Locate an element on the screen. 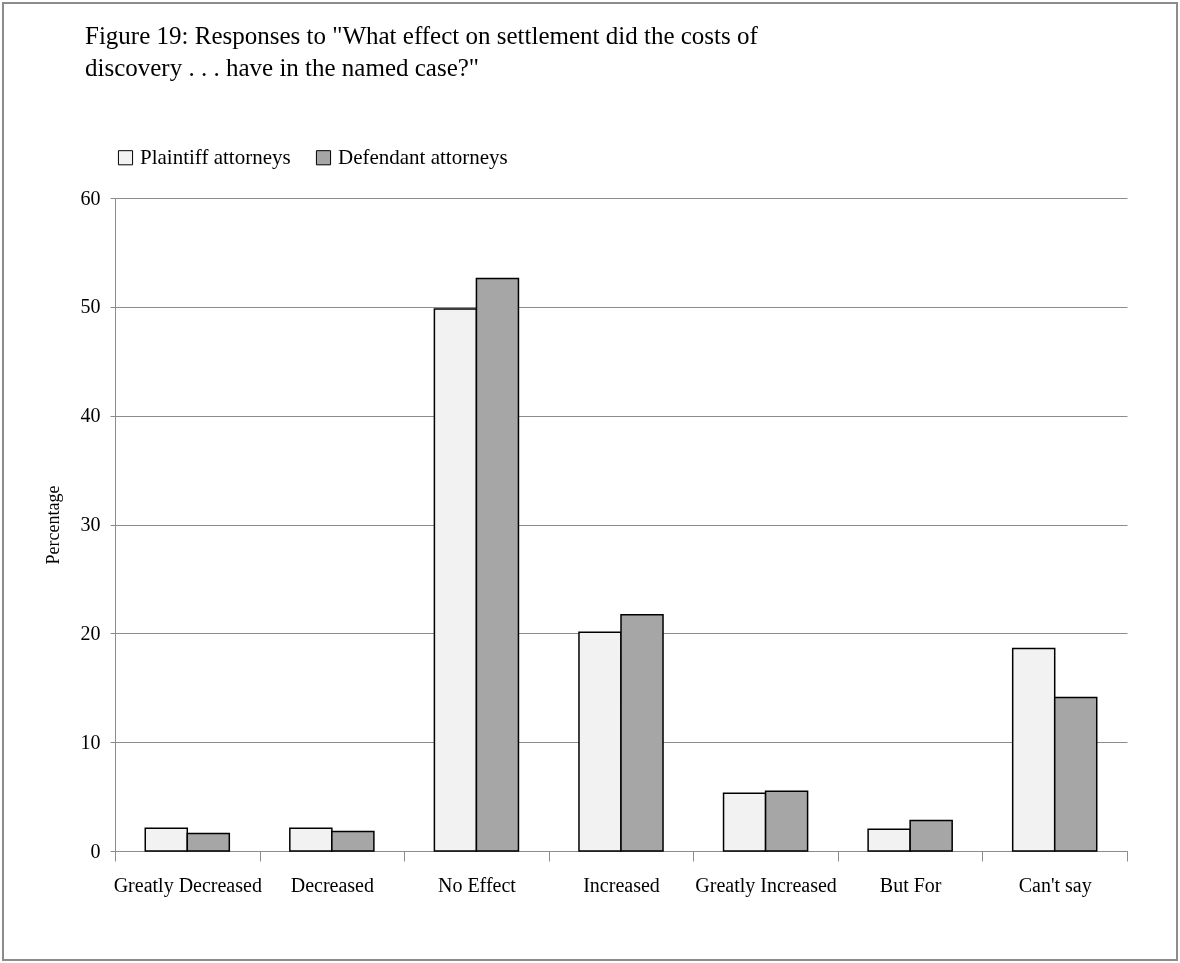  y-tick-label: 50 is located at coordinates (90, 306).